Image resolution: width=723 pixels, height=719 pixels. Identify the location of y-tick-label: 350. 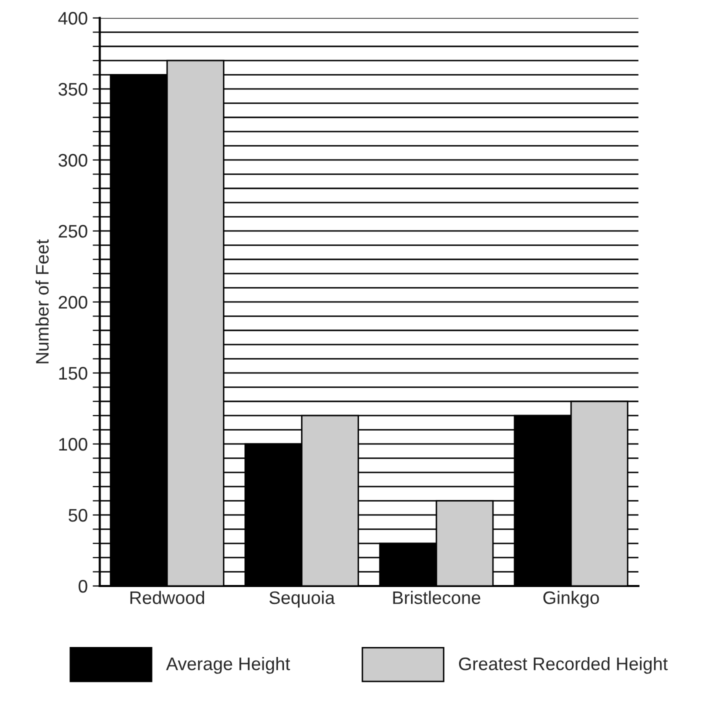
(73, 89).